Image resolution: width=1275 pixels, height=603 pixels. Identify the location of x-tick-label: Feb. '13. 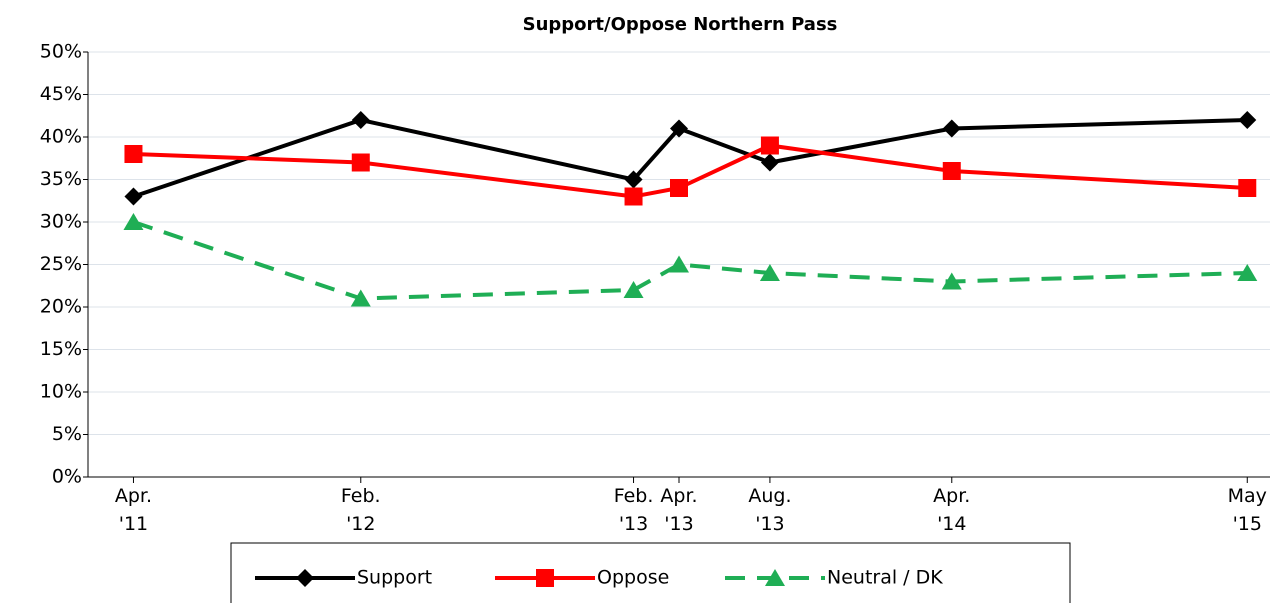
(633, 510).